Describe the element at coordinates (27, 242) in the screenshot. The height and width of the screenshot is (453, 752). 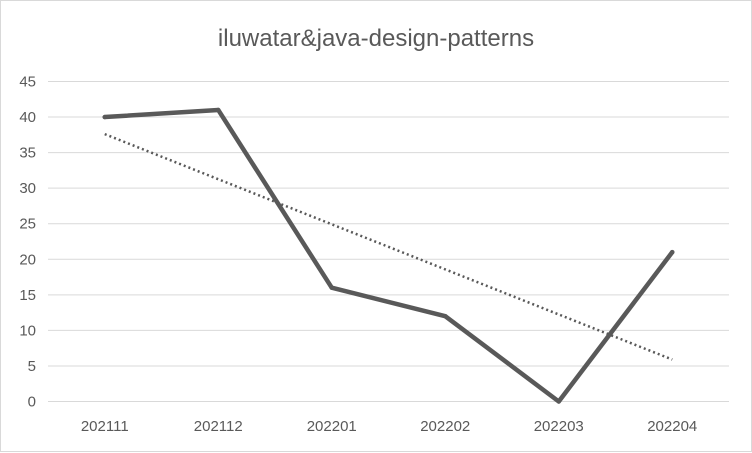
I see `y-axis-ticks: 0 5 10 15 20 25 30 35 40 45` at that location.